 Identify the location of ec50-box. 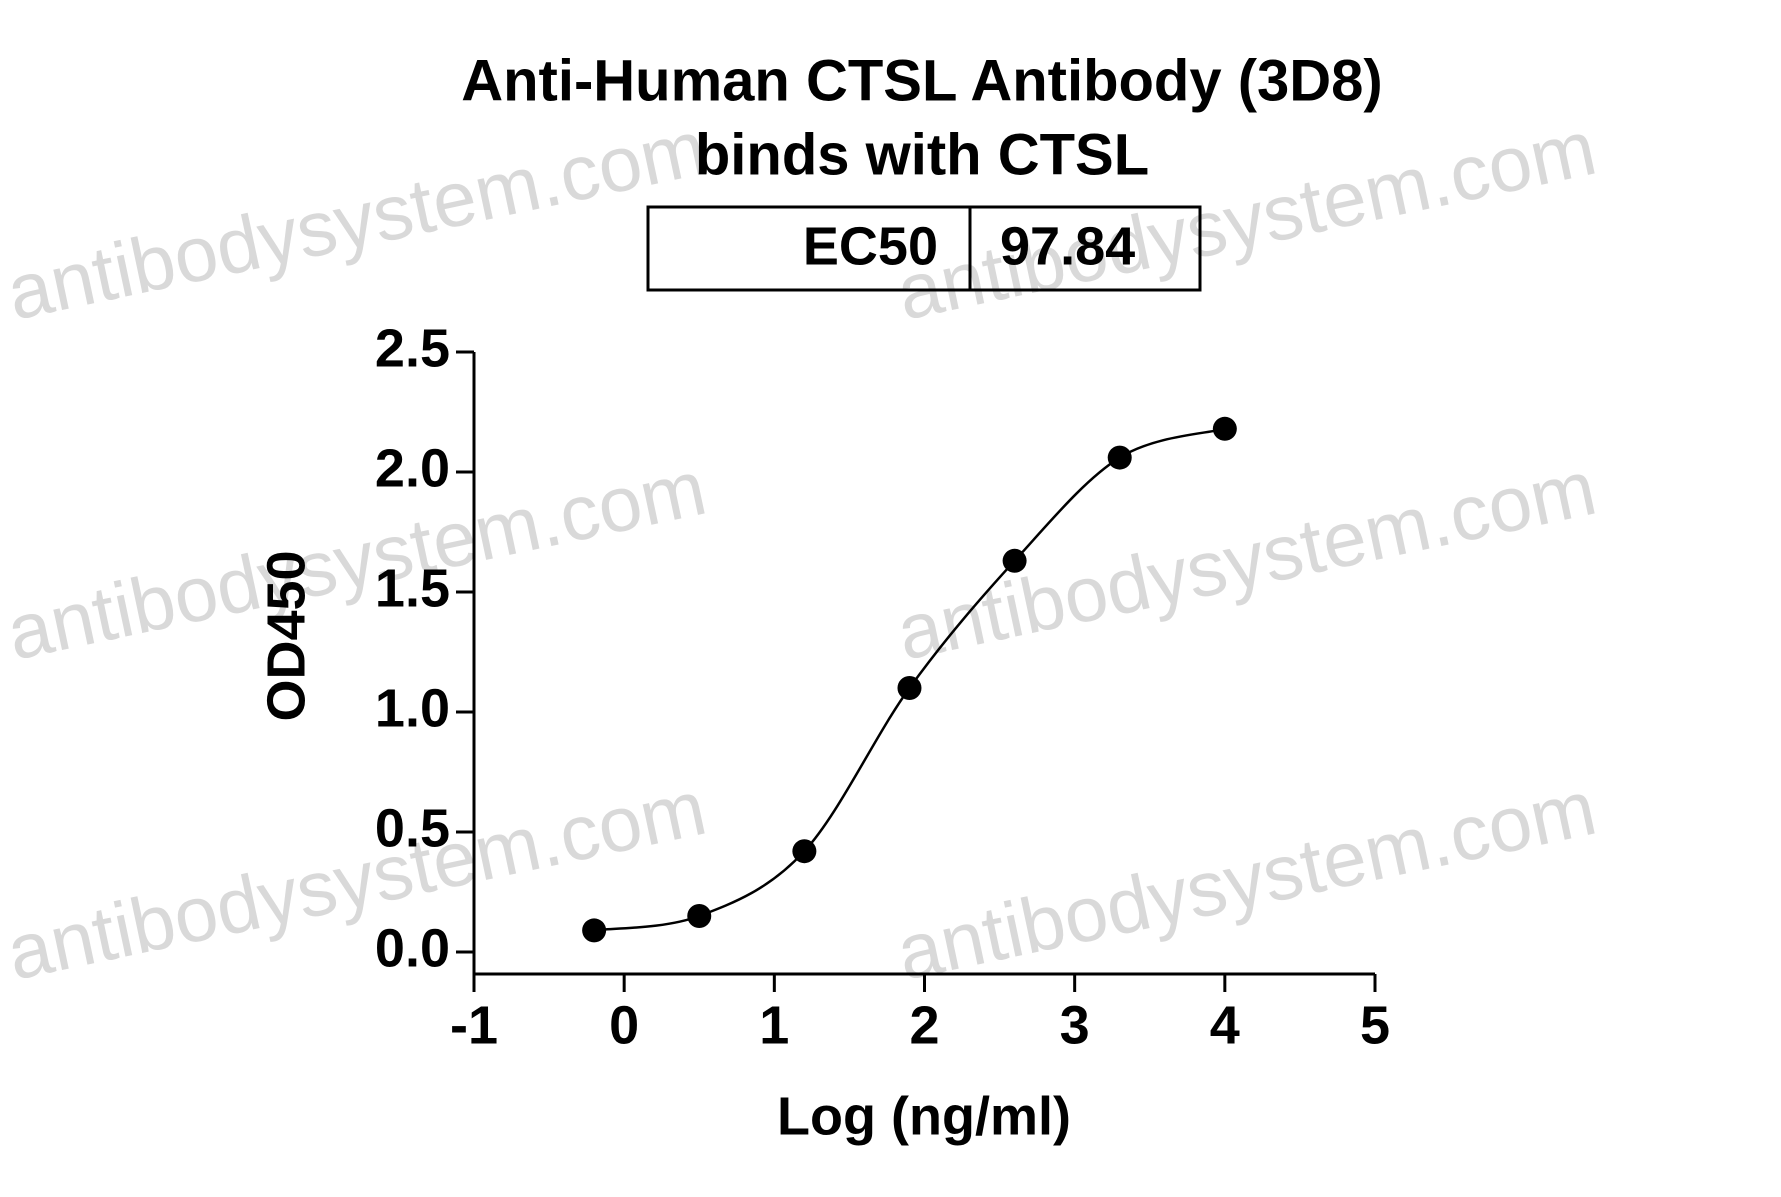
(924, 248).